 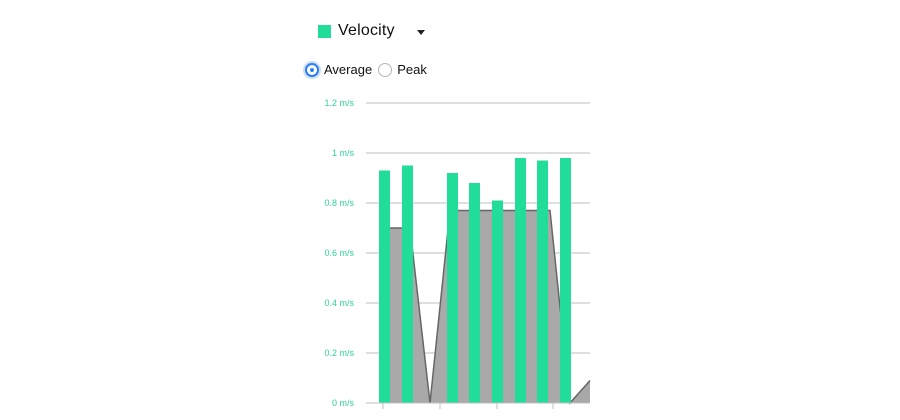 I want to click on y-tick-label: 0 m/s, so click(x=343, y=403).